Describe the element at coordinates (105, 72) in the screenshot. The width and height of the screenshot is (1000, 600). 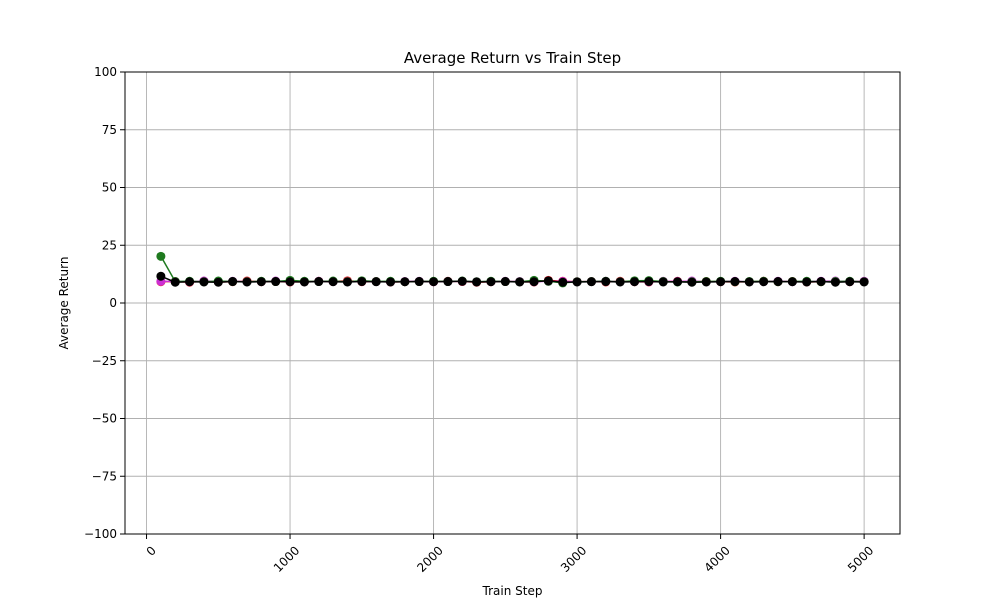
I see `y-tick-label: 100` at that location.